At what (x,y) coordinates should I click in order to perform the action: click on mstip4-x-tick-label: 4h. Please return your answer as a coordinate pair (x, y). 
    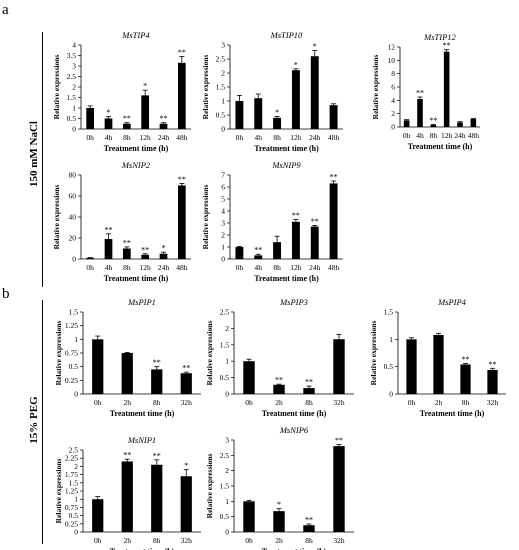
    Looking at the image, I should click on (109, 137).